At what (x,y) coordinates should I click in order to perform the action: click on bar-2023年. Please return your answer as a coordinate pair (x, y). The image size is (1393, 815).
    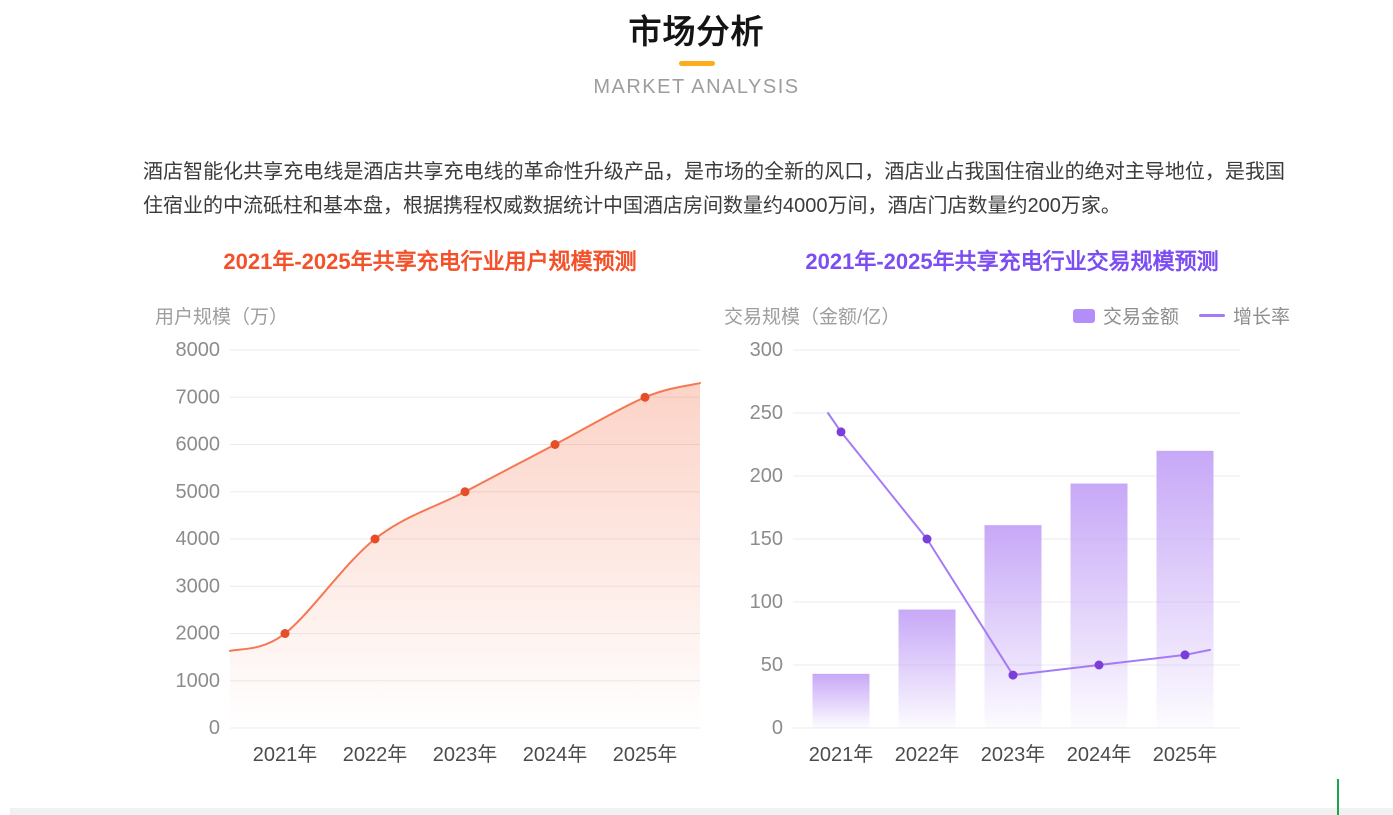
    Looking at the image, I should click on (1013, 626).